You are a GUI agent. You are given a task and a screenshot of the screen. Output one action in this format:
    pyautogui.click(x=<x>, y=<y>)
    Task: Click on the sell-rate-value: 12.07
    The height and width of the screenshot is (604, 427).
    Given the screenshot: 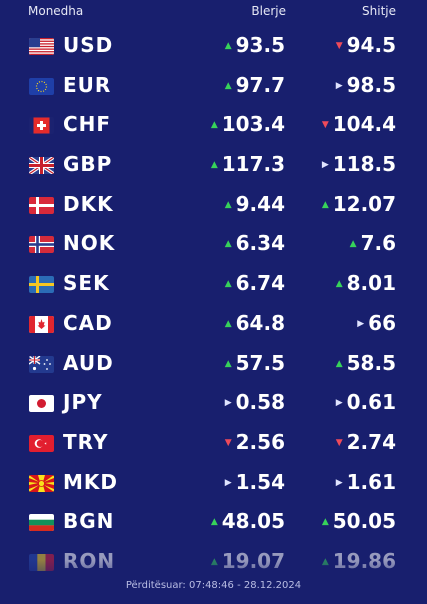 What is the action you would take?
    pyautogui.click(x=364, y=203)
    